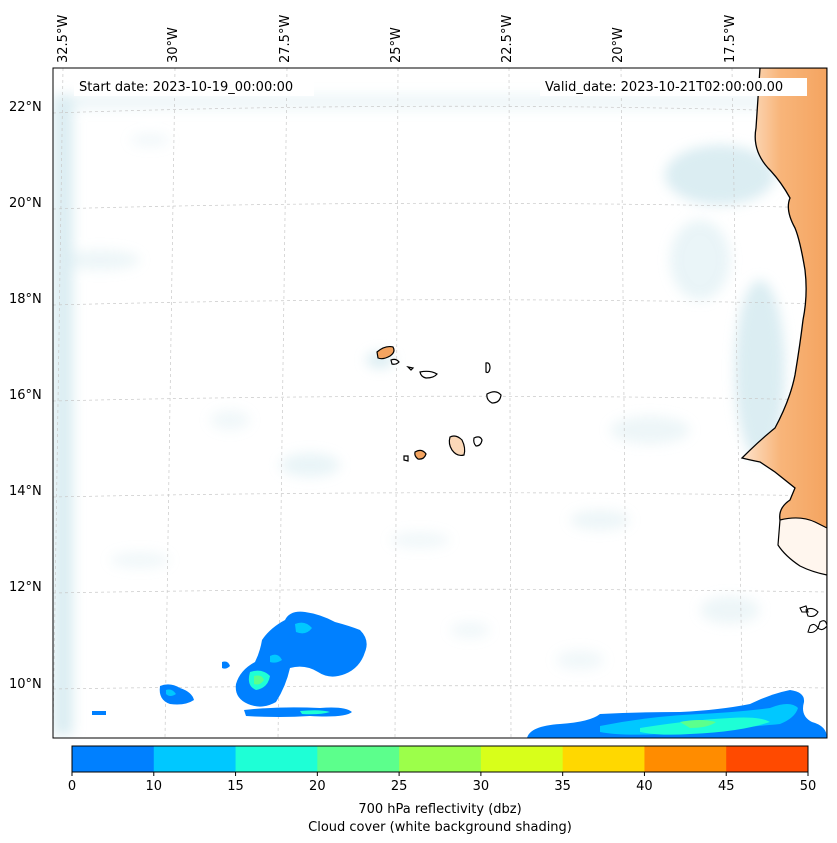 The width and height of the screenshot is (837, 843). Describe the element at coordinates (664, 87) in the screenshot. I see `valid-date-label: Valid_date: 2023-10-21T02:00:00.00` at that location.